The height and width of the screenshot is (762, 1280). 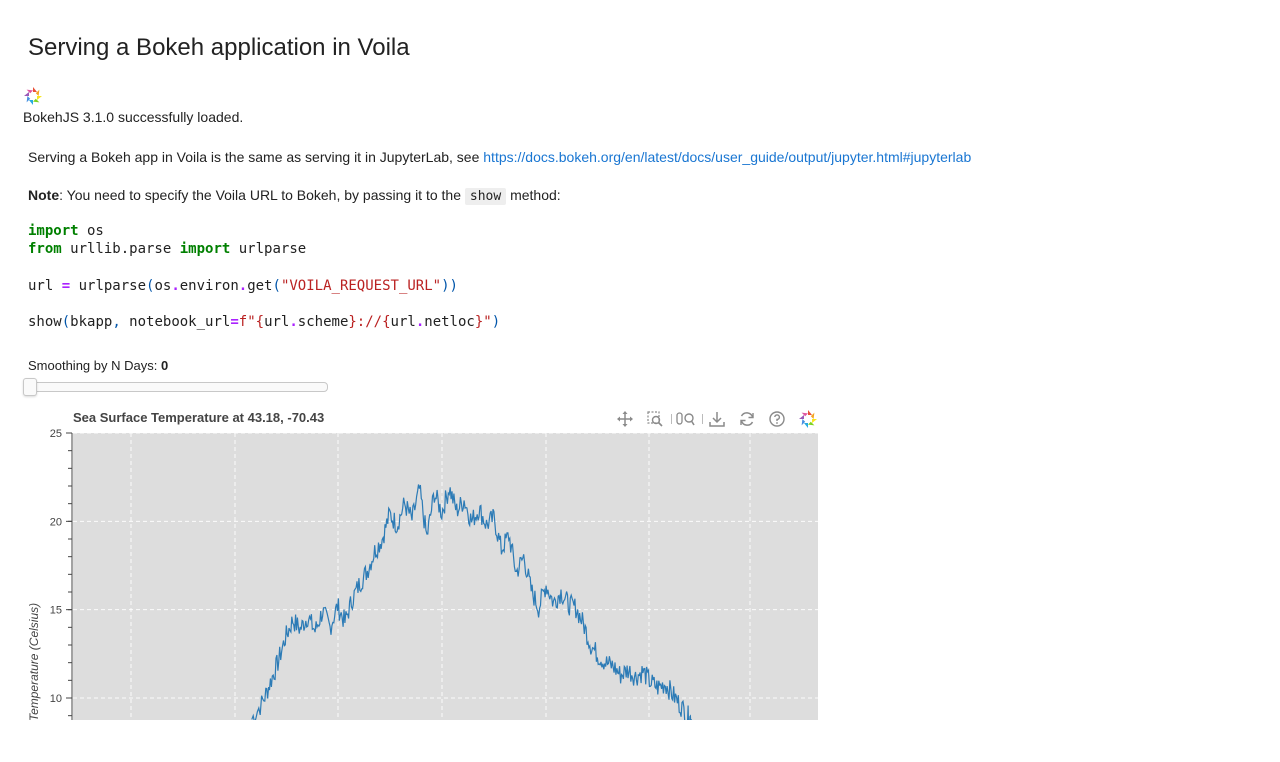 I want to click on note-label: Note, so click(x=44, y=195).